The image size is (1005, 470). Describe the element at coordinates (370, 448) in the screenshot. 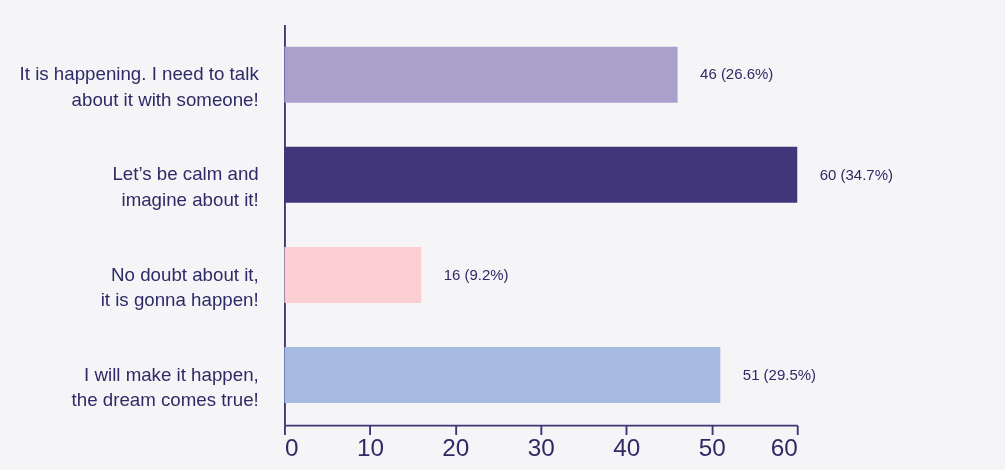

I see `x-tick-label: 10` at that location.